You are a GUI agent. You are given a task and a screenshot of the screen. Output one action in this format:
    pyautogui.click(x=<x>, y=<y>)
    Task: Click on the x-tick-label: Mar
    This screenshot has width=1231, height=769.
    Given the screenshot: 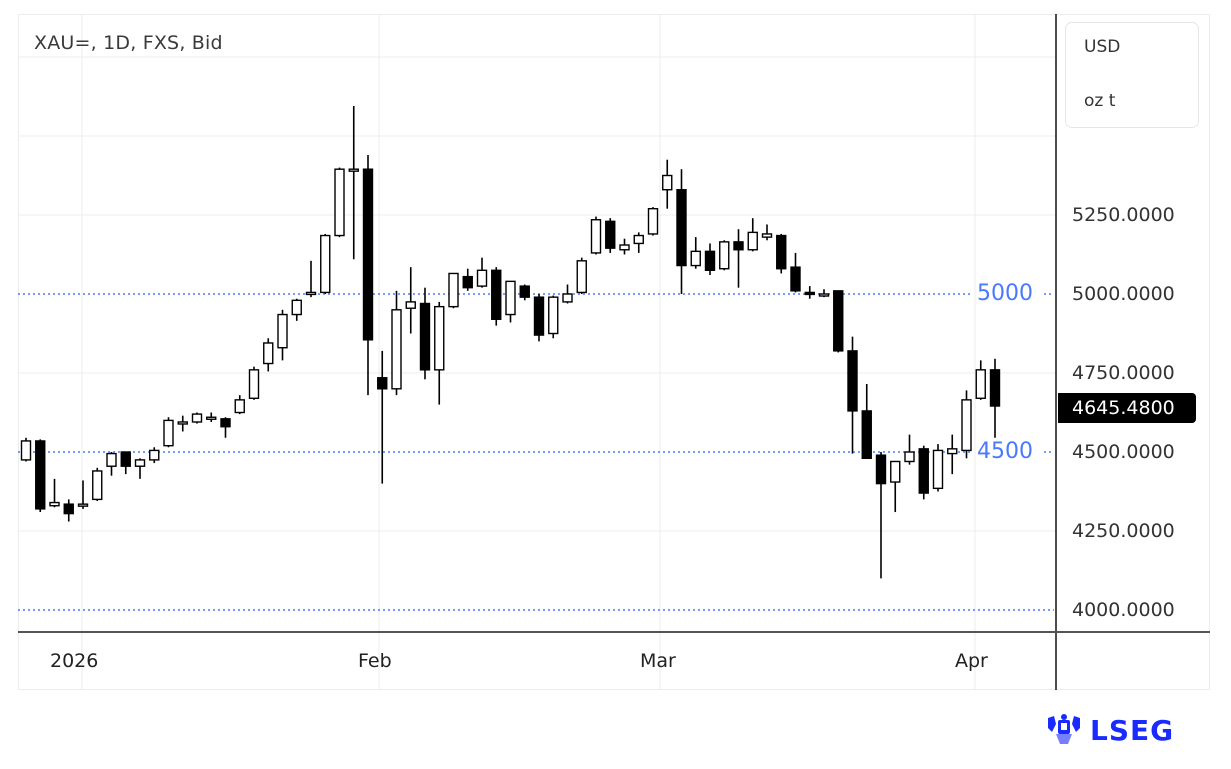 What is the action you would take?
    pyautogui.click(x=658, y=661)
    